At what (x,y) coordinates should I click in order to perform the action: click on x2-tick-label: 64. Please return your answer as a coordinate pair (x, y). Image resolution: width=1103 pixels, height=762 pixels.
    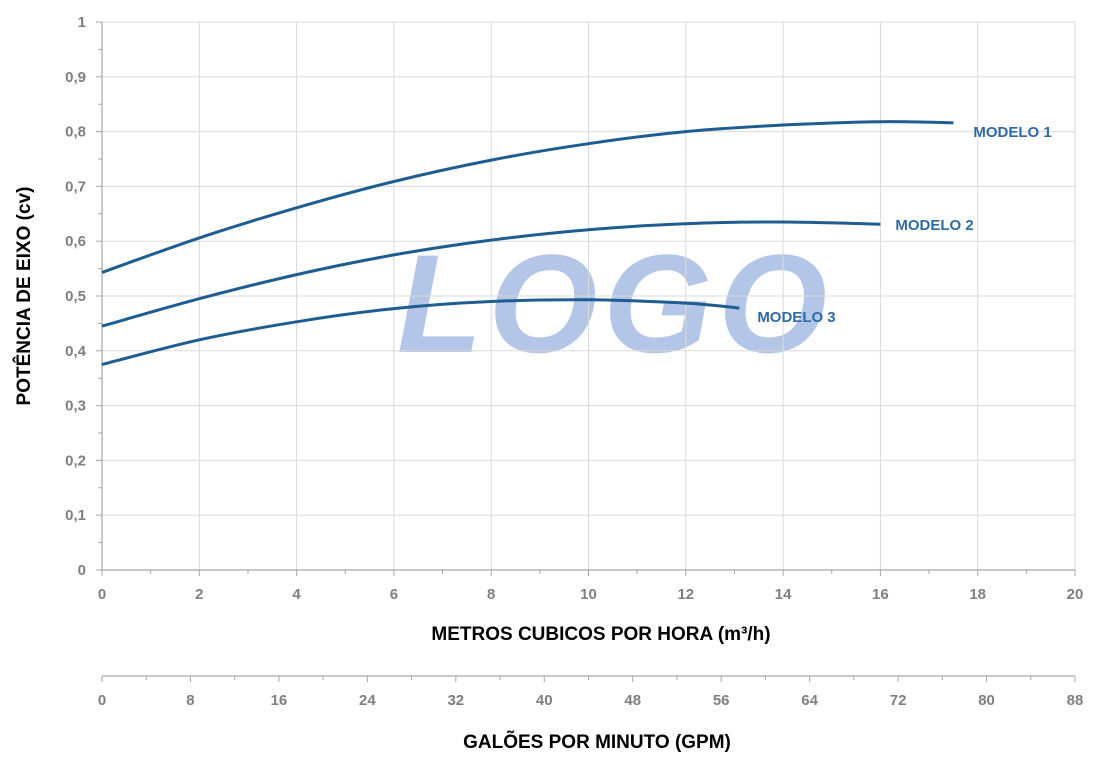
    Looking at the image, I should click on (809, 700).